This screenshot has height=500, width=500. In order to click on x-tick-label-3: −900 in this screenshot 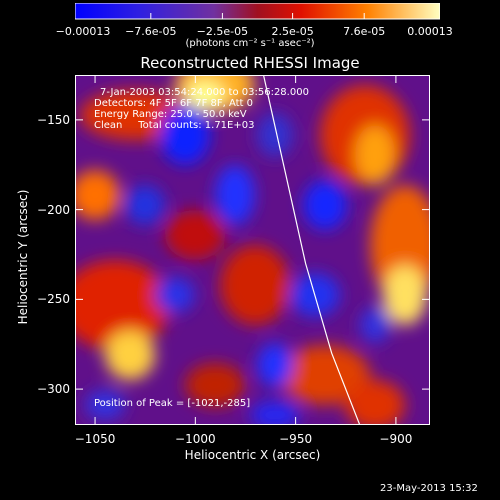, I will do `click(396, 439)`.